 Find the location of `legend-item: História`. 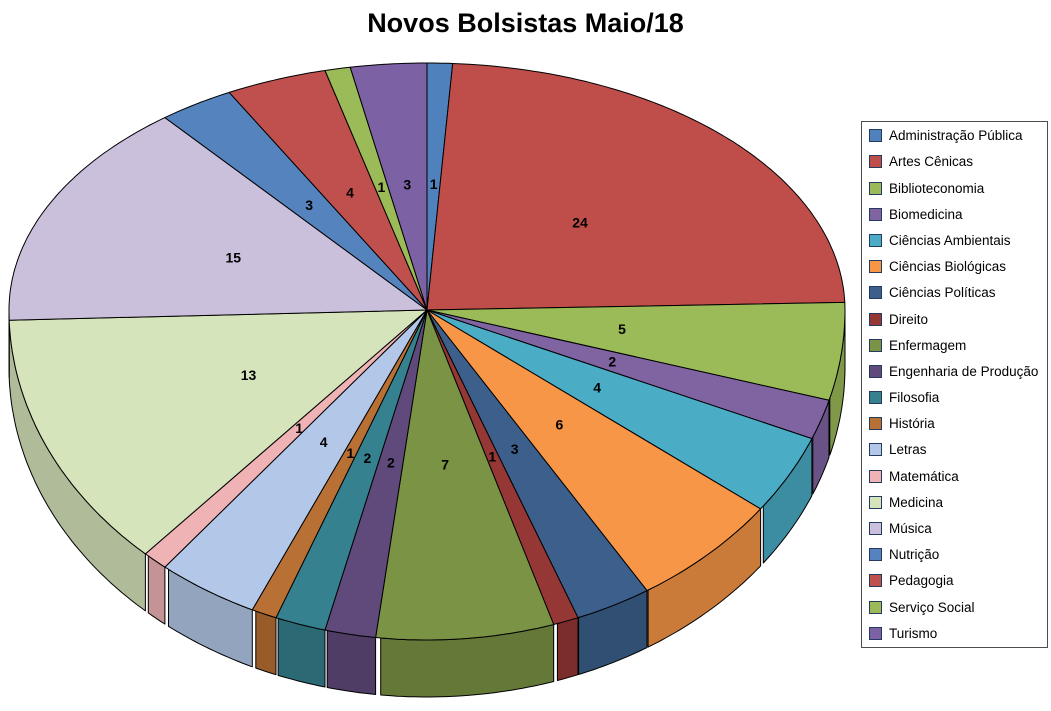

legend-item: História is located at coordinates (958, 423).